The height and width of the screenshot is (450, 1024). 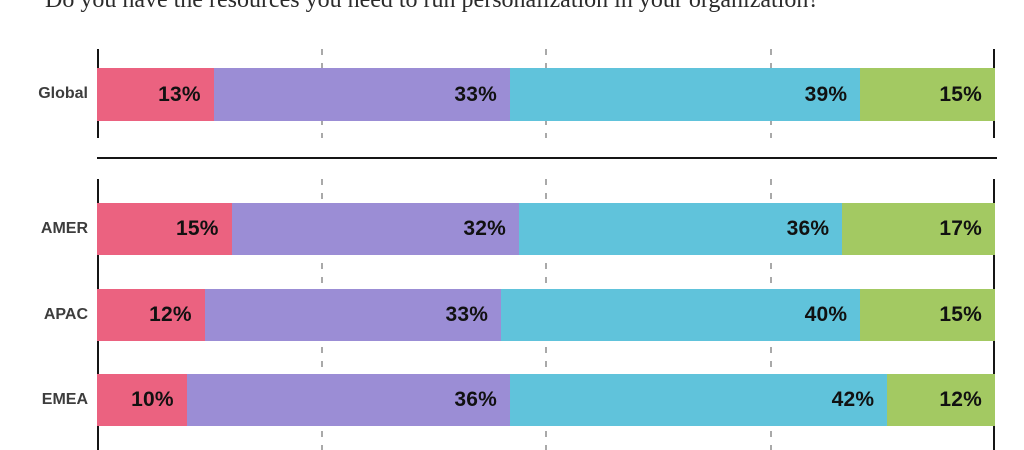 What do you see at coordinates (547, 158) in the screenshot?
I see `section-divider` at bounding box center [547, 158].